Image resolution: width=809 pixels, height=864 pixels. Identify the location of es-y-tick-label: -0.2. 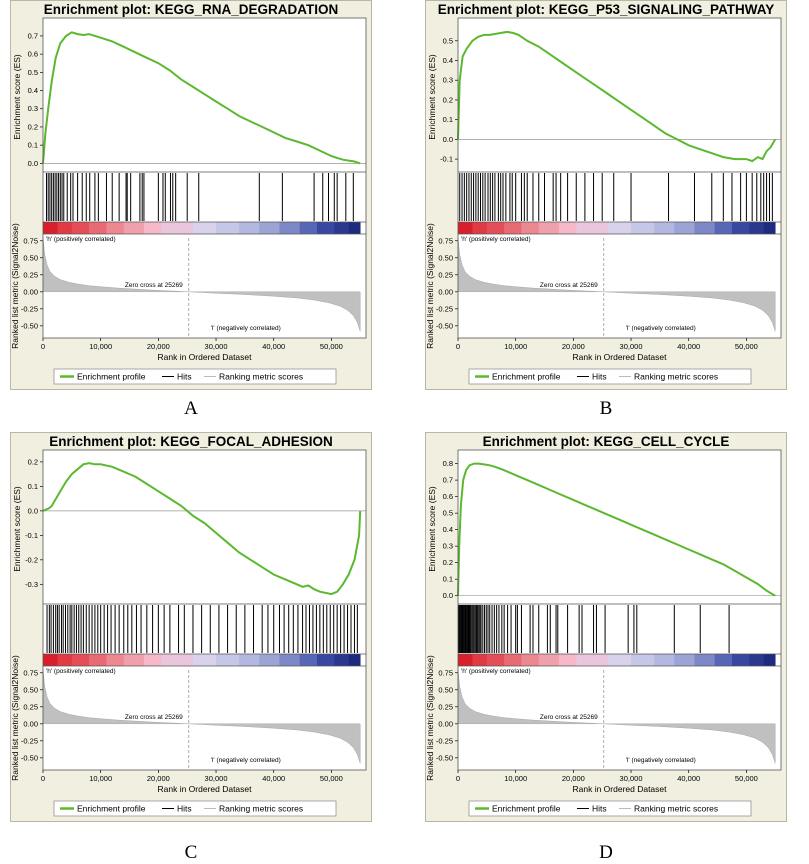
(31, 559).